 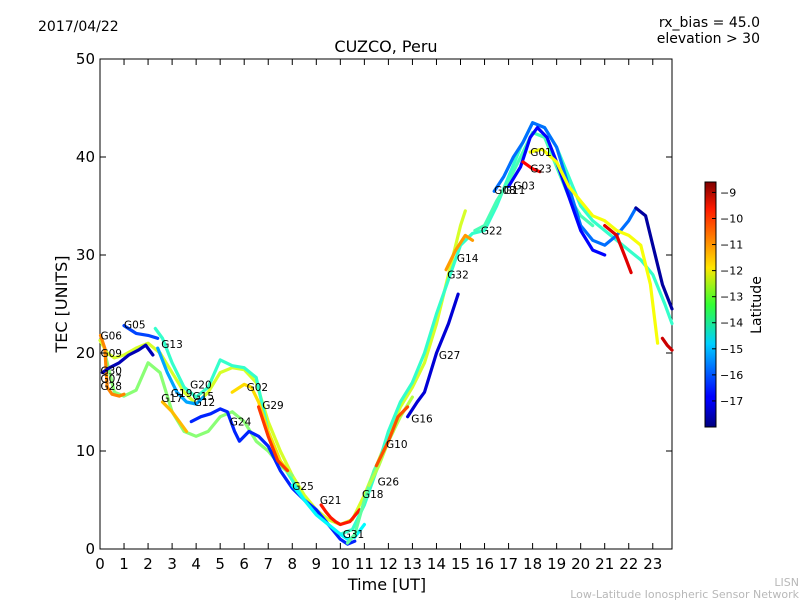 What do you see at coordinates (731, 375) in the screenshot?
I see `colorbar-tick-label-7: −16` at bounding box center [731, 375].